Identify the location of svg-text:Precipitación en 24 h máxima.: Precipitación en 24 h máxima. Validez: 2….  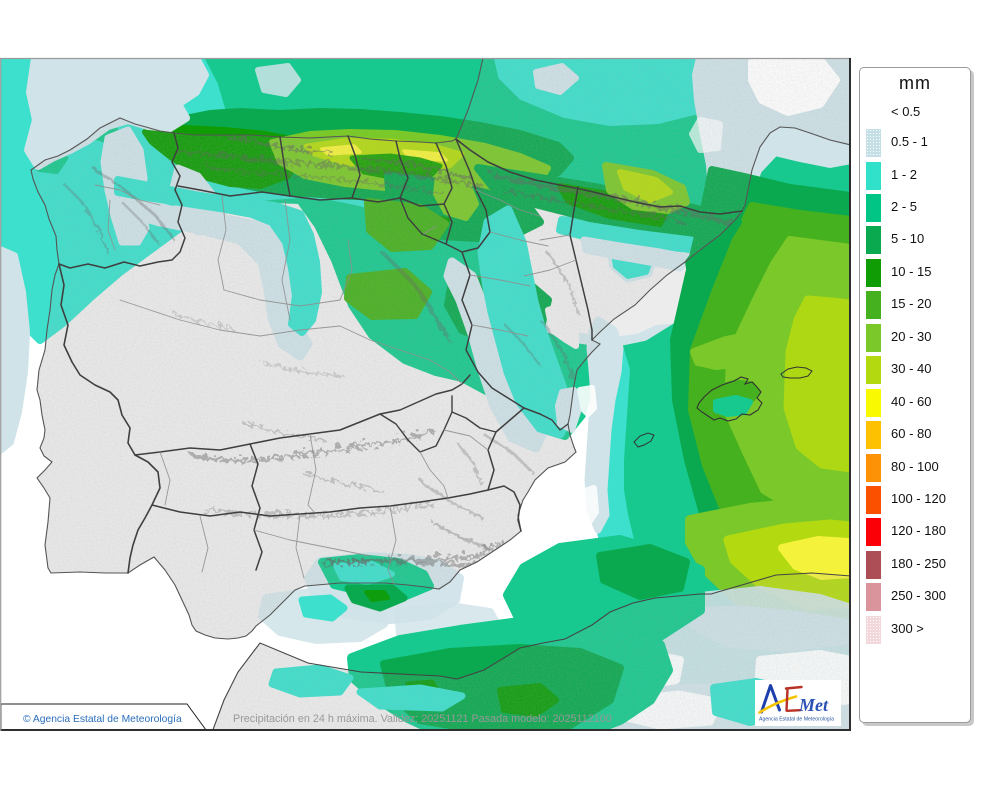
(422, 719).